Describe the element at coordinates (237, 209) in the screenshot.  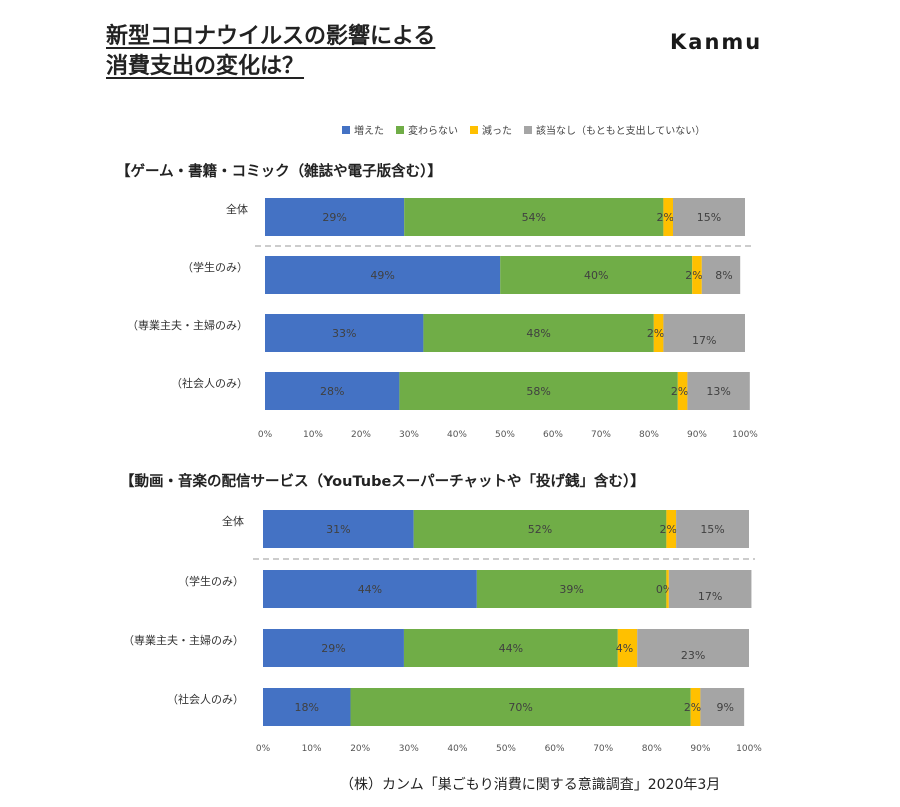
I see `chart-1-category-label: 全体` at that location.